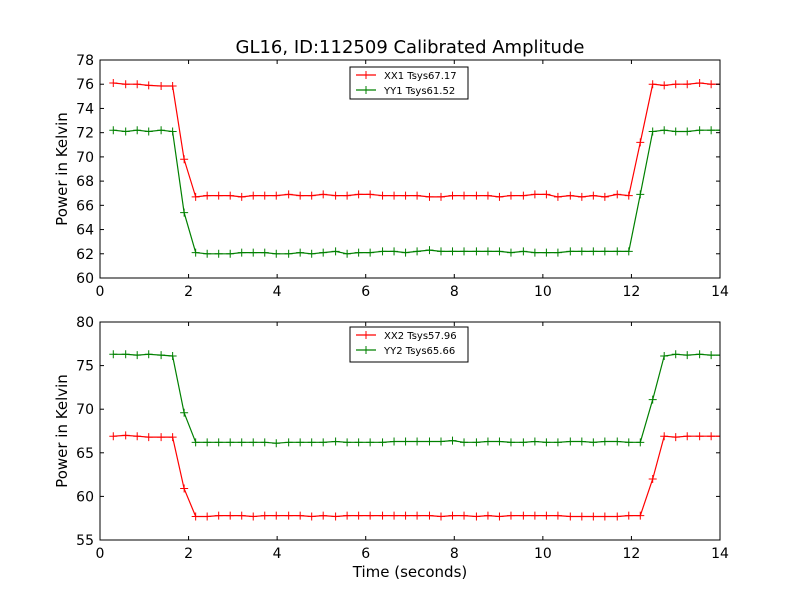  What do you see at coordinates (277, 292) in the screenshot?
I see `x-tick-label: 4` at bounding box center [277, 292].